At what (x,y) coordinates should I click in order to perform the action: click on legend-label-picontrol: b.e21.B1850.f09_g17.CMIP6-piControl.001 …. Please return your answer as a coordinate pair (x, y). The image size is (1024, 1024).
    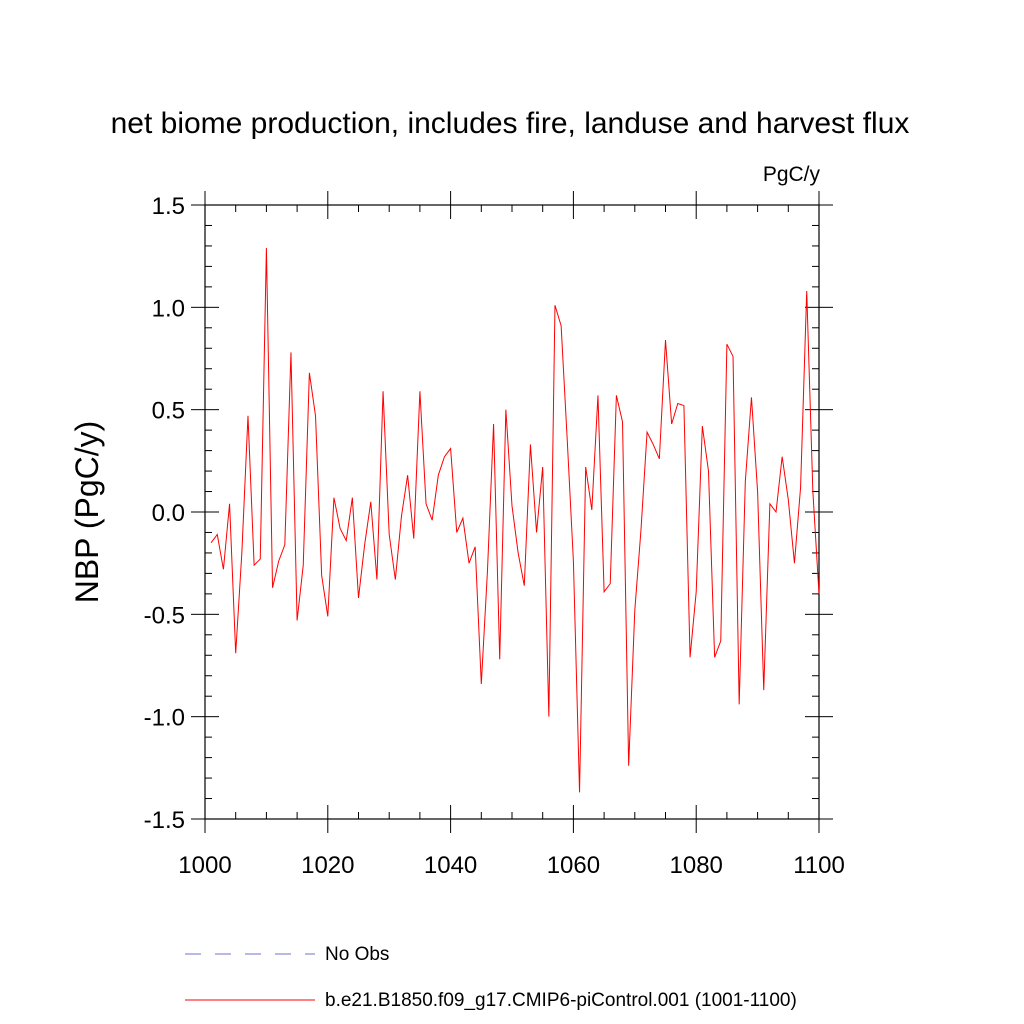
    Looking at the image, I should click on (561, 1000).